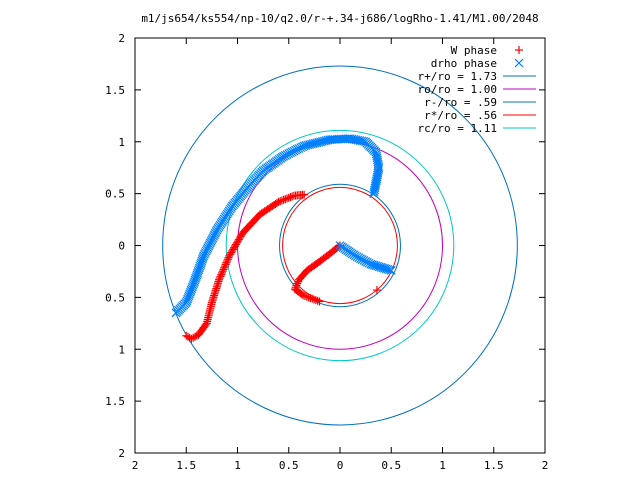 The width and height of the screenshot is (640, 480). What do you see at coordinates (460, 115) in the screenshot?
I see `legend-label: r*/ro = .56` at bounding box center [460, 115].